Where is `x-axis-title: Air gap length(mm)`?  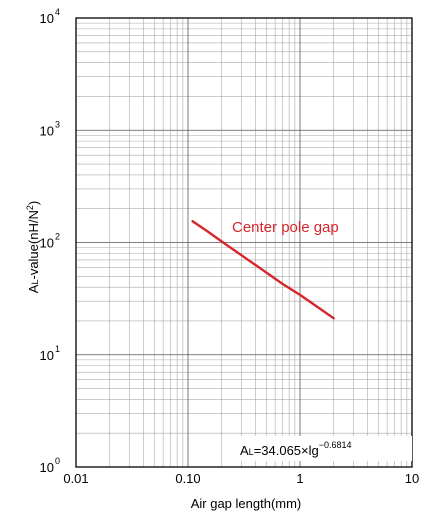
x-axis-title: Air gap length(mm) is located at coordinates (246, 503).